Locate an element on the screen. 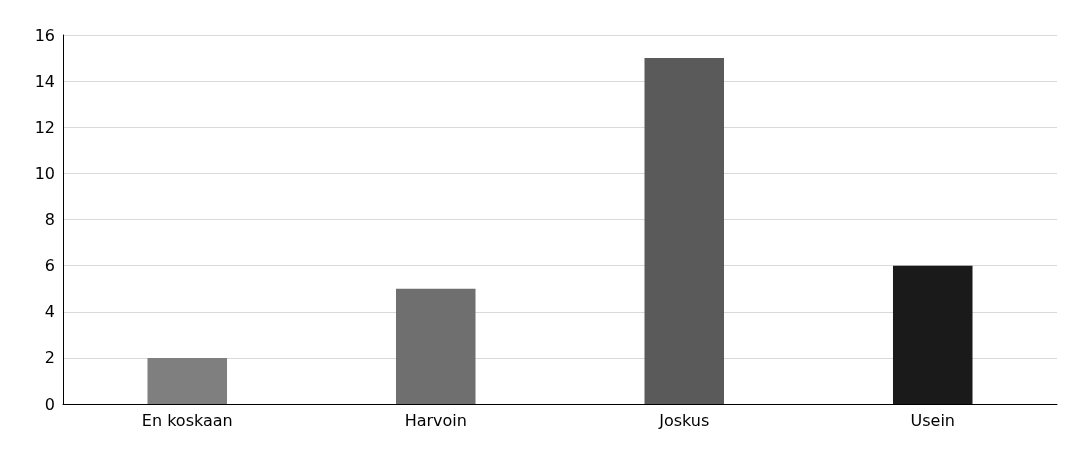  y-tick-label: 14 is located at coordinates (44, 81).